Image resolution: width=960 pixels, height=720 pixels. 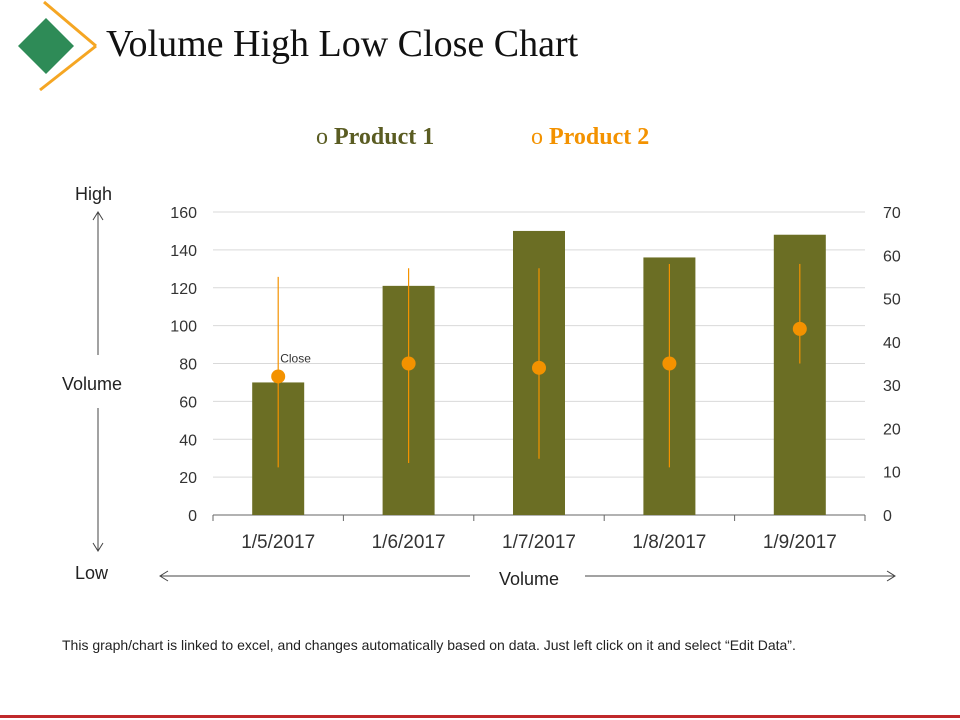 What do you see at coordinates (892, 213) in the screenshot?
I see `y-right-tick-label: 70` at bounding box center [892, 213].